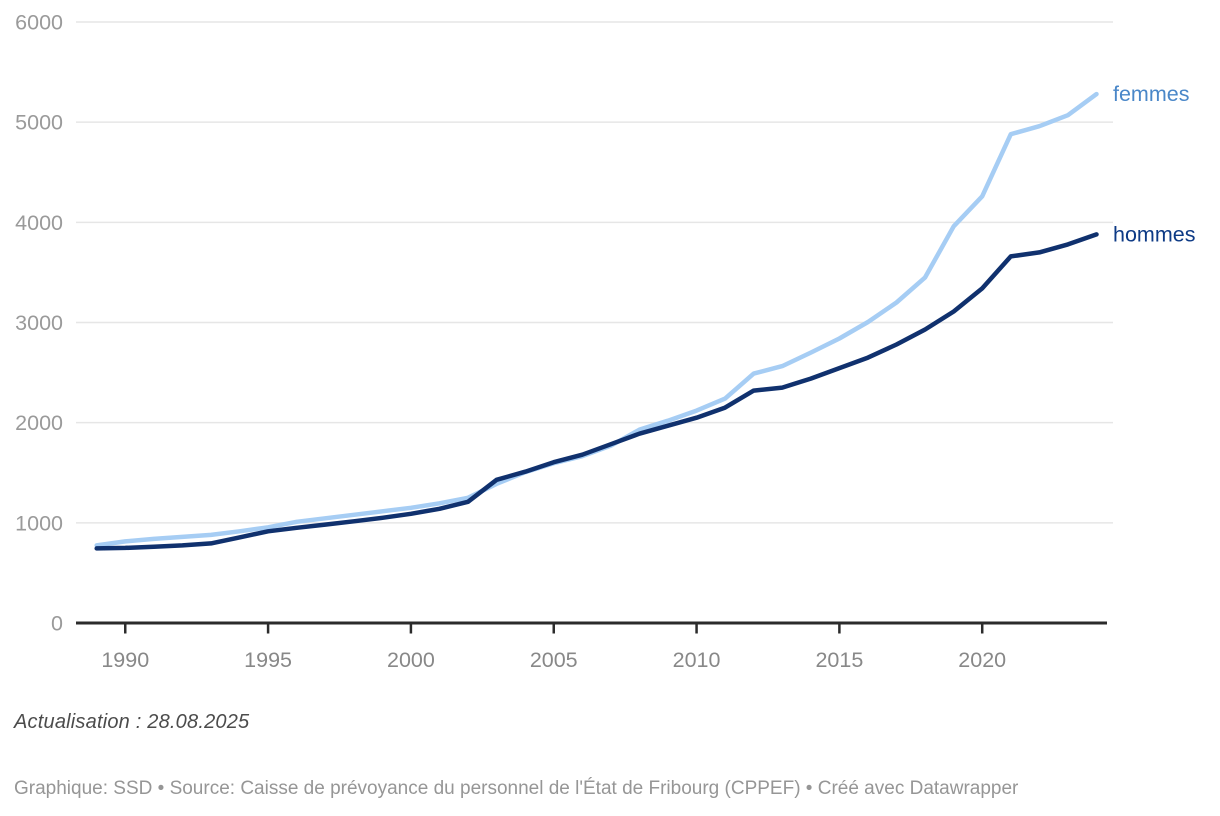 The width and height of the screenshot is (1220, 816). Describe the element at coordinates (39, 123) in the screenshot. I see `y-tick-label: 5000` at that location.